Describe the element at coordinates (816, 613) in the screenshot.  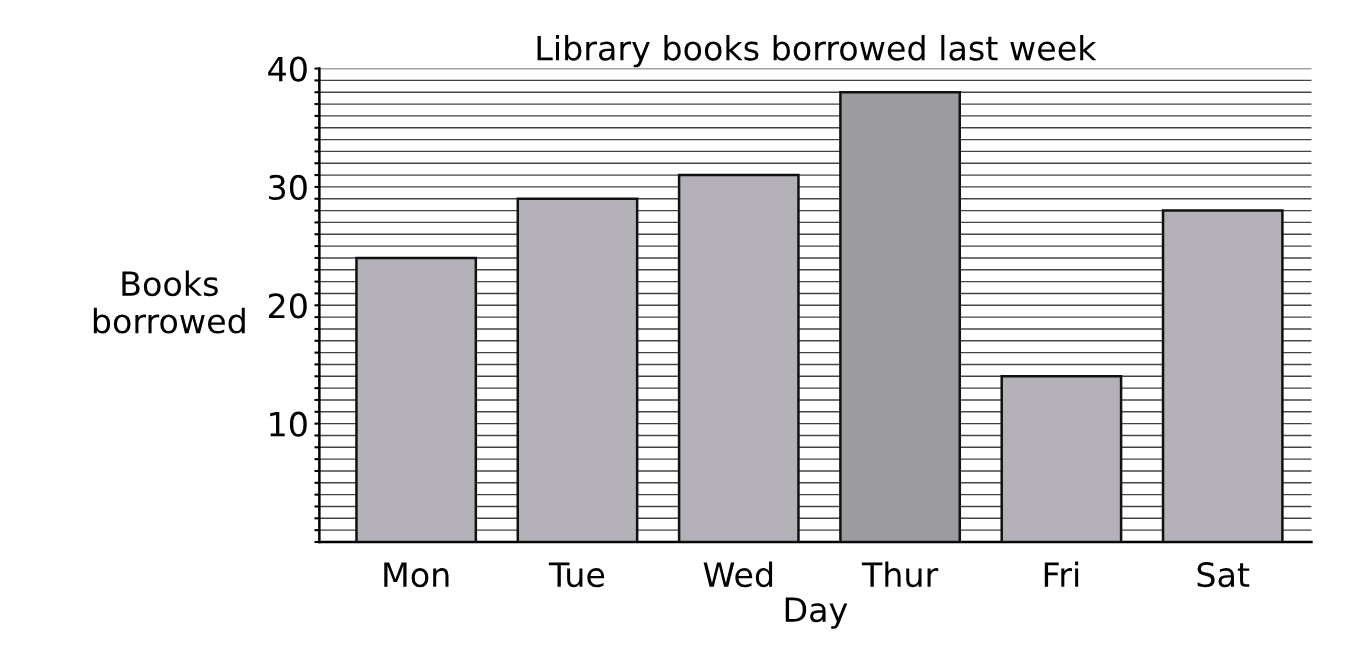
I see `x-axis-title: Day` at that location.